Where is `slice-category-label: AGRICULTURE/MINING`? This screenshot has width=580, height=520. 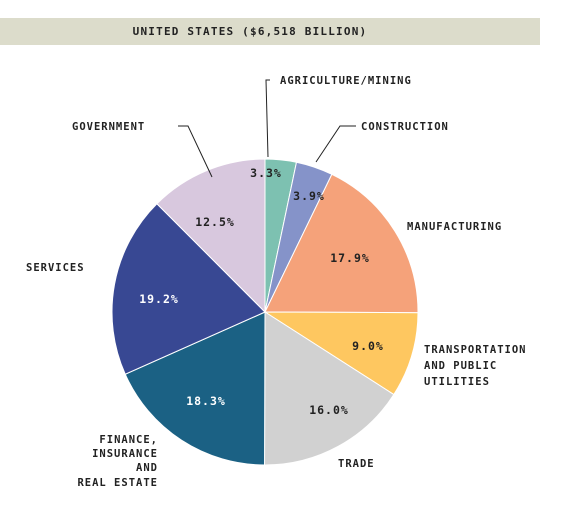
slice-category-label: AGRICULTURE/MINING is located at coordinates (346, 81).